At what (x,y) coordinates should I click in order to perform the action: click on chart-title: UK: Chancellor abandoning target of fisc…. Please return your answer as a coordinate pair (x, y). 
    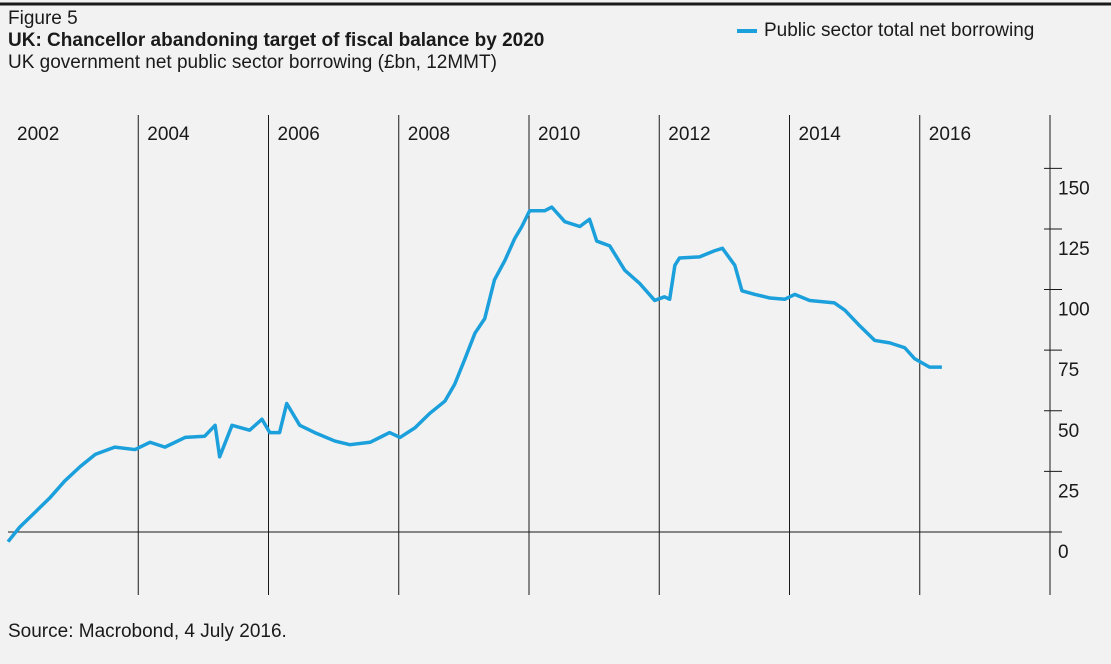
    Looking at the image, I should click on (276, 40).